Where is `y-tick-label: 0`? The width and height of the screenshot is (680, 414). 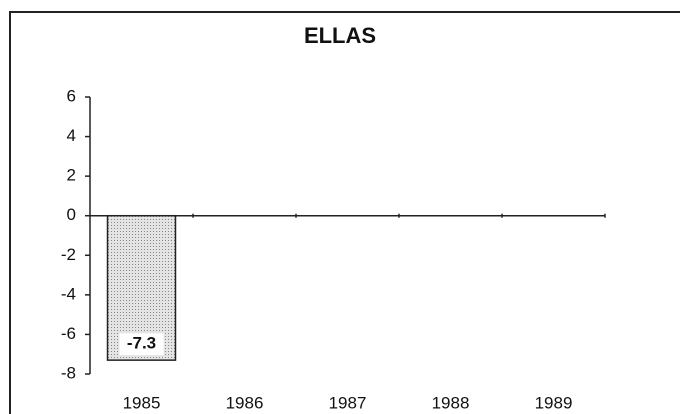
y-tick-label: 0 is located at coordinates (71, 214).